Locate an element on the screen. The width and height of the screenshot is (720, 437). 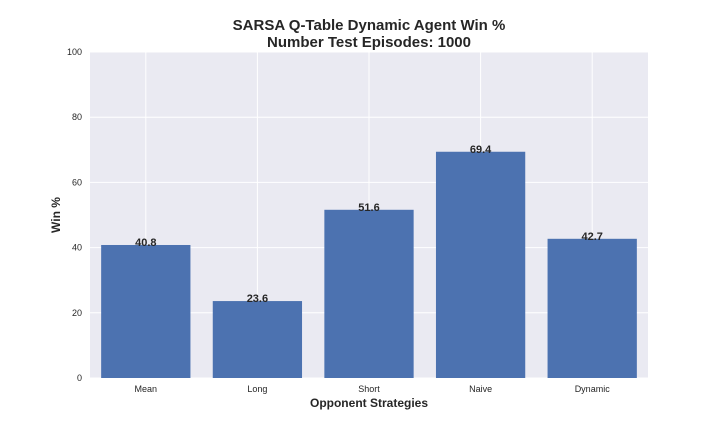
chart-title: SARSA Q-Table Dynamic Agent Win % is located at coordinates (369, 25).